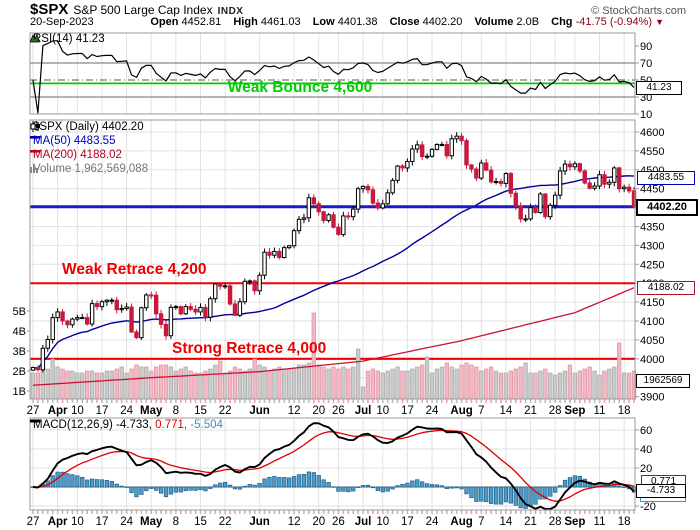 The height and width of the screenshot is (530, 700). What do you see at coordinates (49, 9) in the screenshot?
I see `ticker-symbol: $SPX` at bounding box center [49, 9].